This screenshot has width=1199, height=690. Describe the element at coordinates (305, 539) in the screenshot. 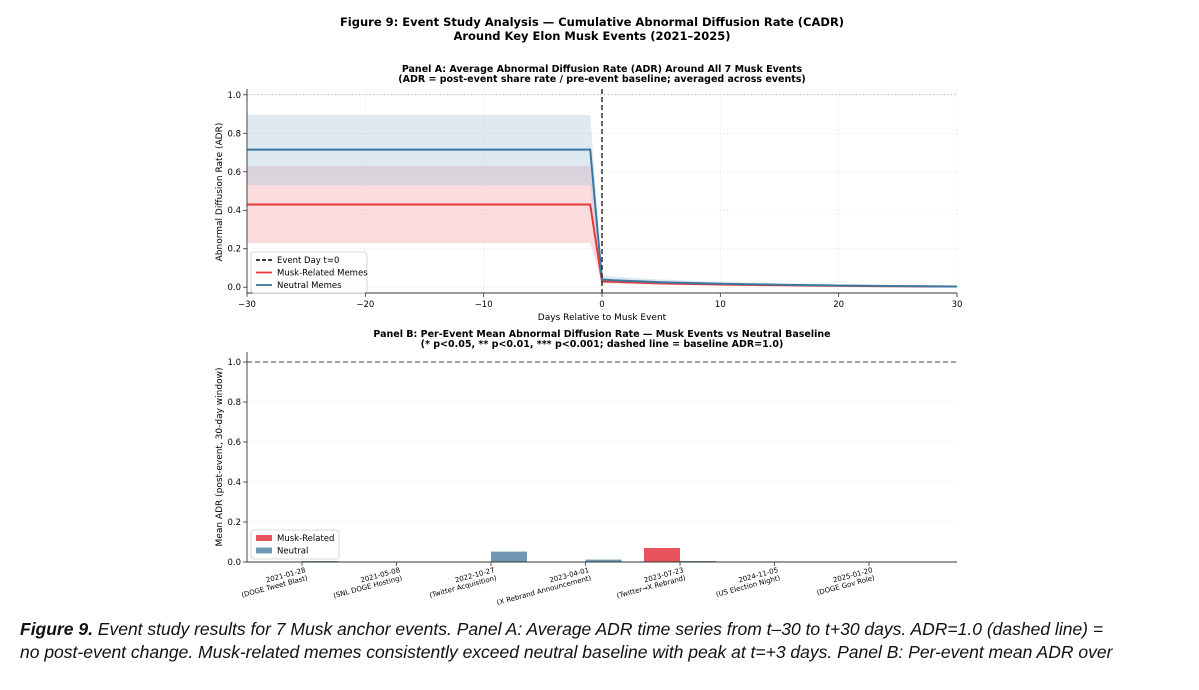

I see `panel-b-legend-label: Musk-Related` at that location.